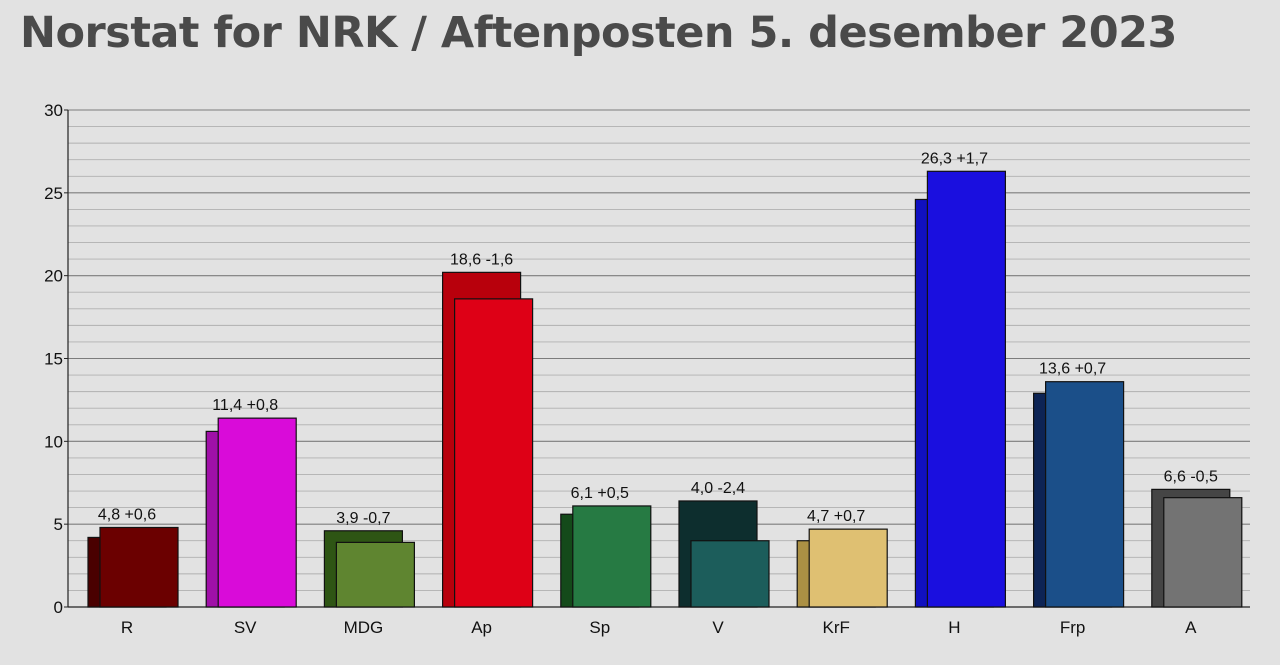 The width and height of the screenshot is (1280, 665). I want to click on x-tick-label: V, so click(718, 627).